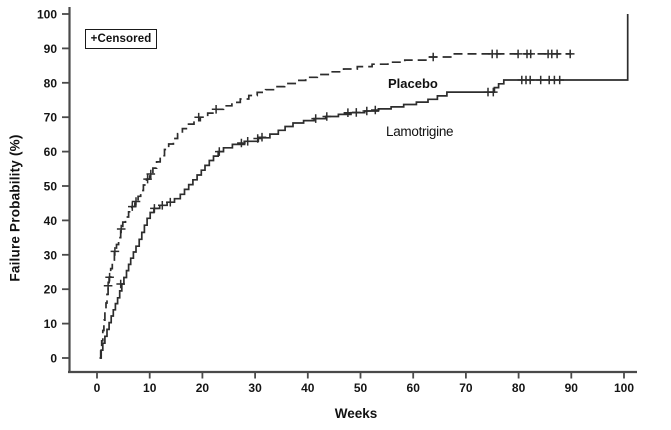  I want to click on y-tick-label: 30, so click(51, 255).